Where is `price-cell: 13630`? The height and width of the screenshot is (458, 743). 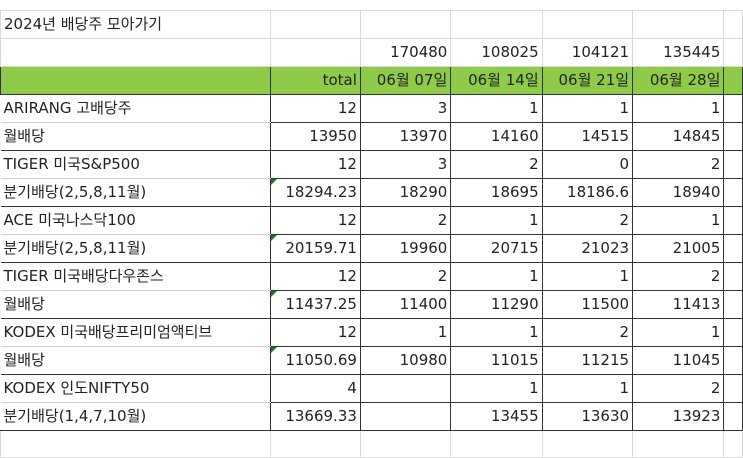 price-cell: 13630 is located at coordinates (587, 416).